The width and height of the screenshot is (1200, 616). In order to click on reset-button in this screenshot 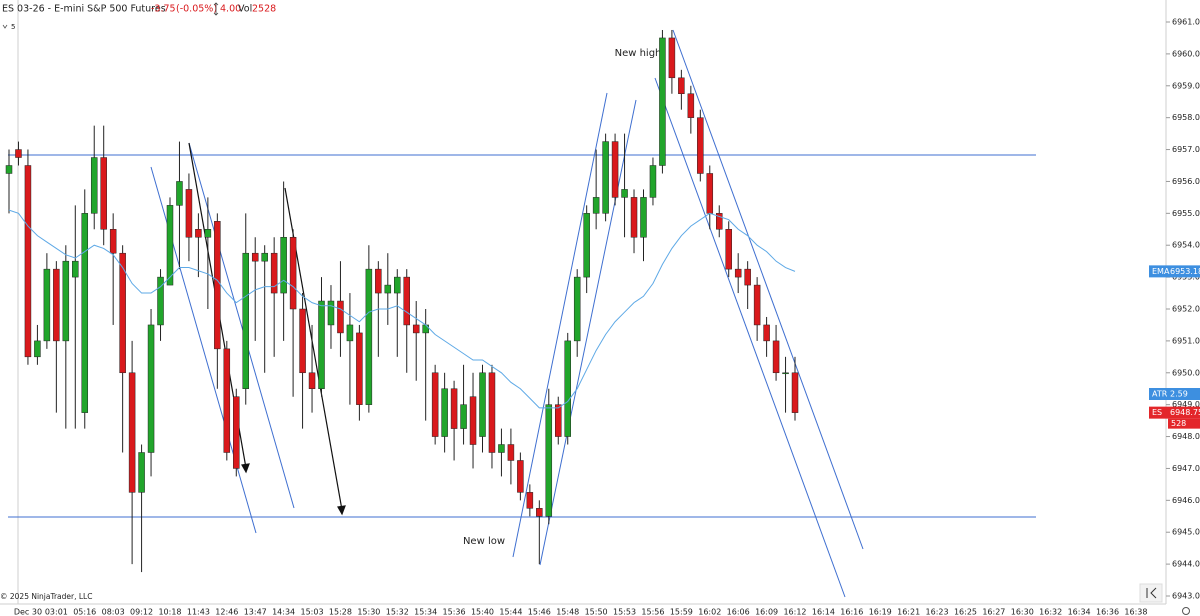, I will do `click(1151, 593)`.